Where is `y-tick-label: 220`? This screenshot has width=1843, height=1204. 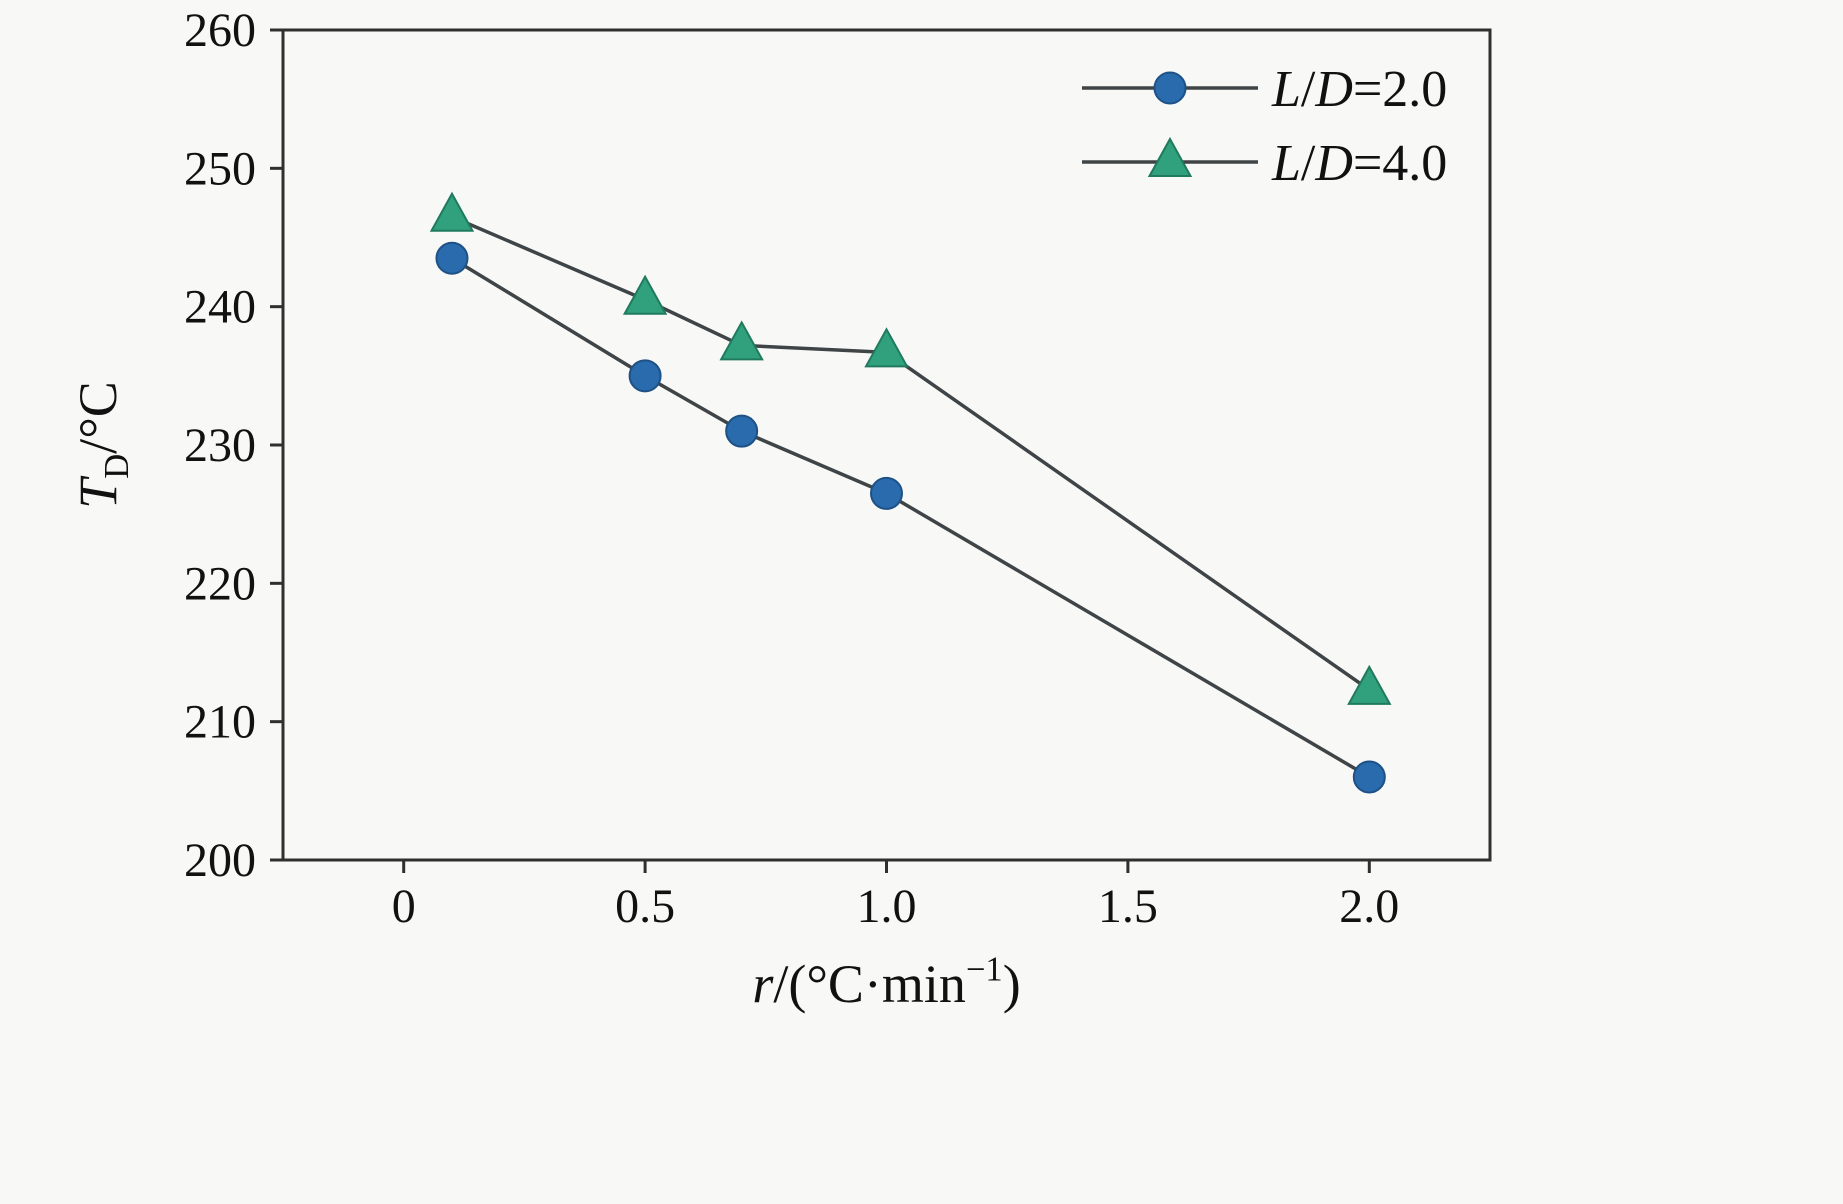 y-tick-label: 220 is located at coordinates (220, 583).